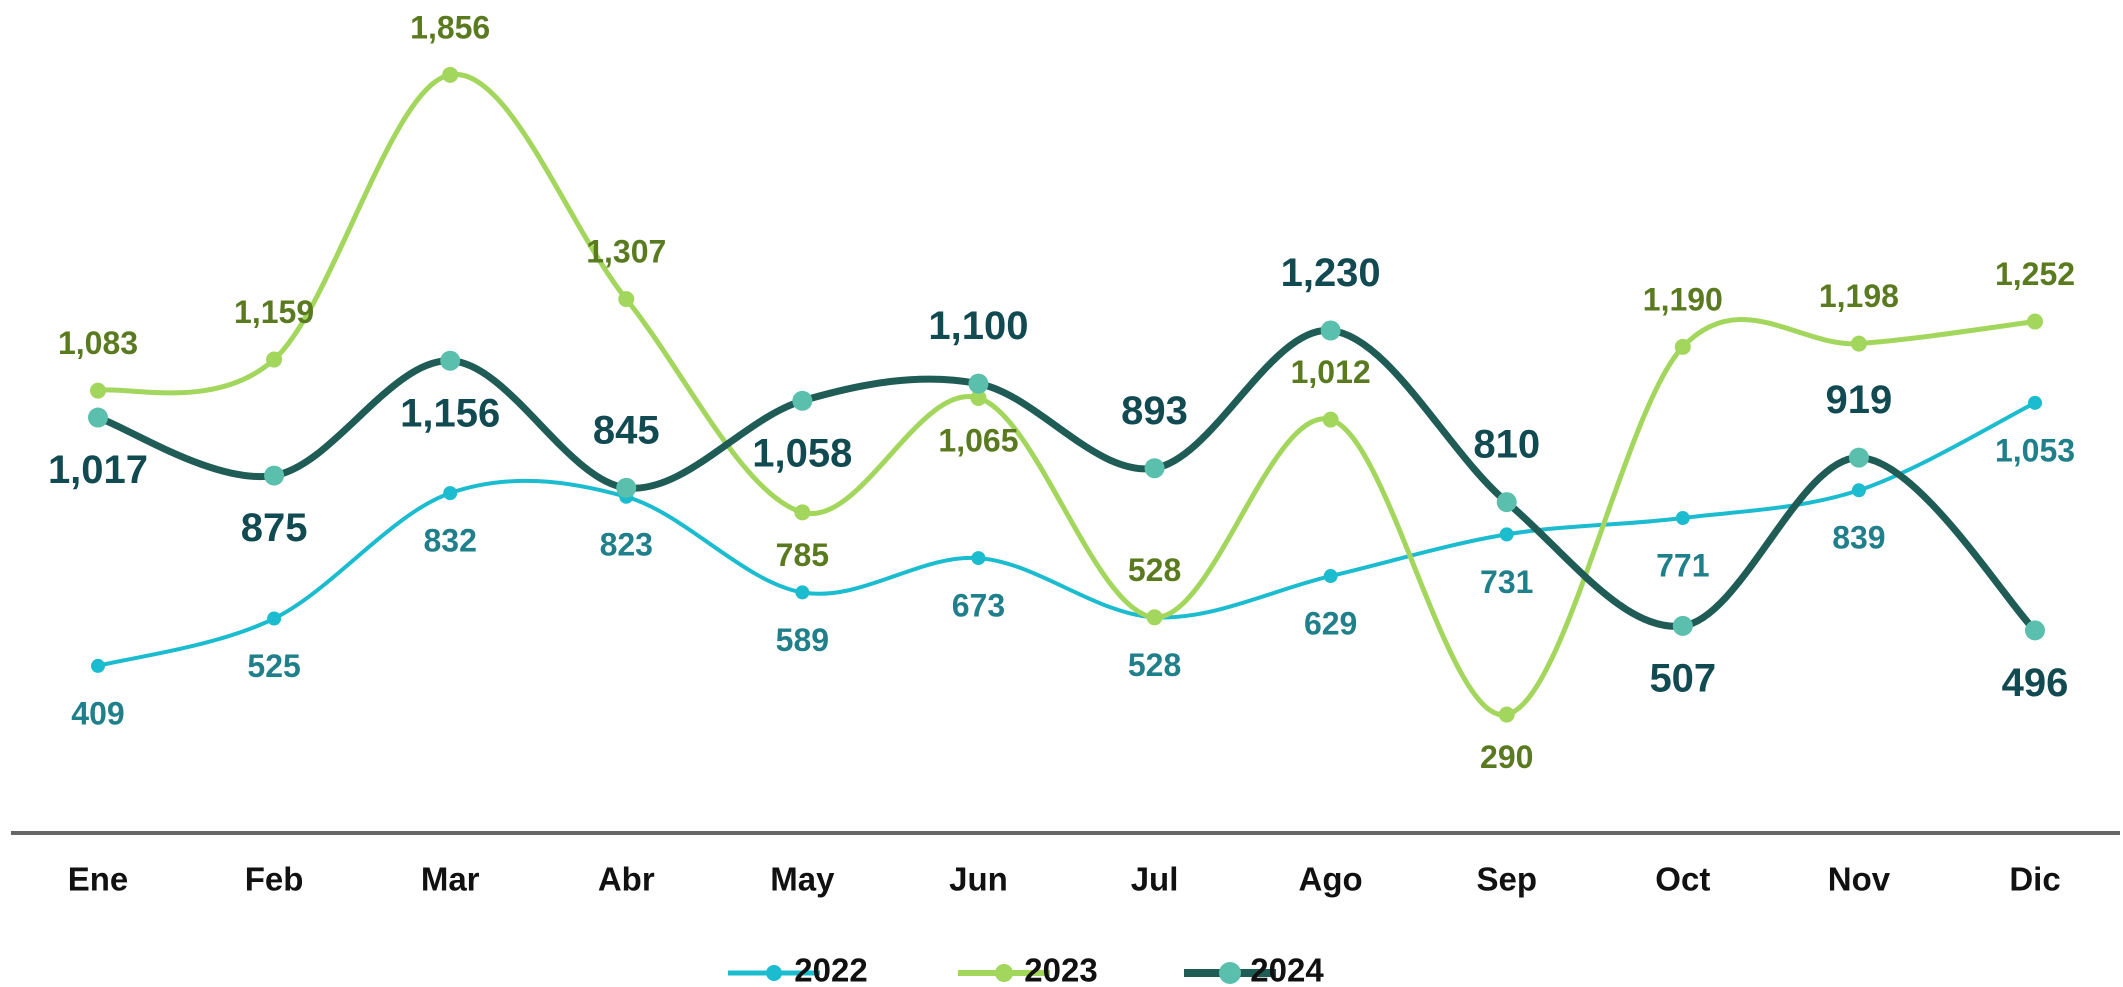 The width and height of the screenshot is (2123, 987). Describe the element at coordinates (449, 541) in the screenshot. I see `data-label: 832` at that location.